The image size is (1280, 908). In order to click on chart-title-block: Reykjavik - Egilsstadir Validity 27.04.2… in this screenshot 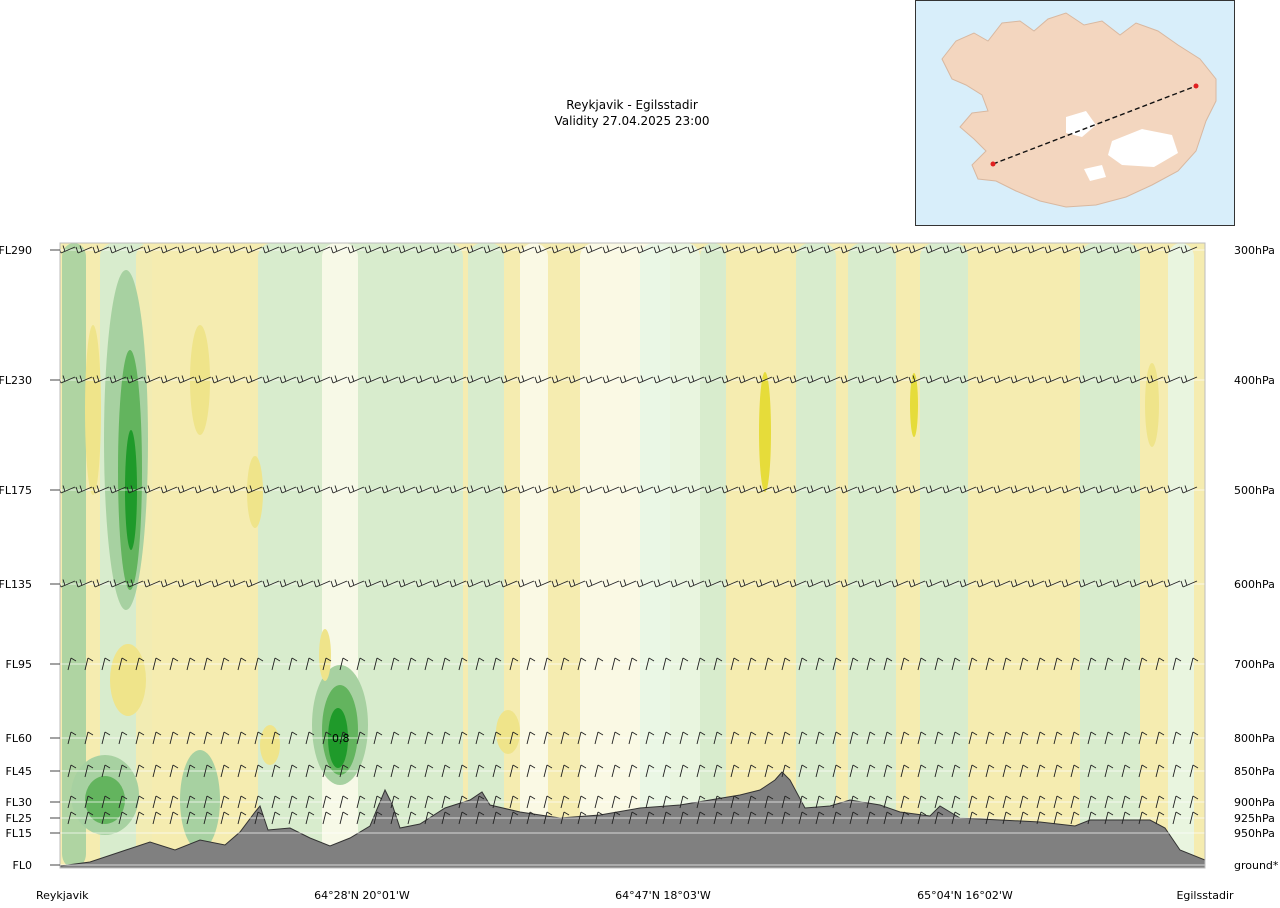, I will do `click(632, 113)`.